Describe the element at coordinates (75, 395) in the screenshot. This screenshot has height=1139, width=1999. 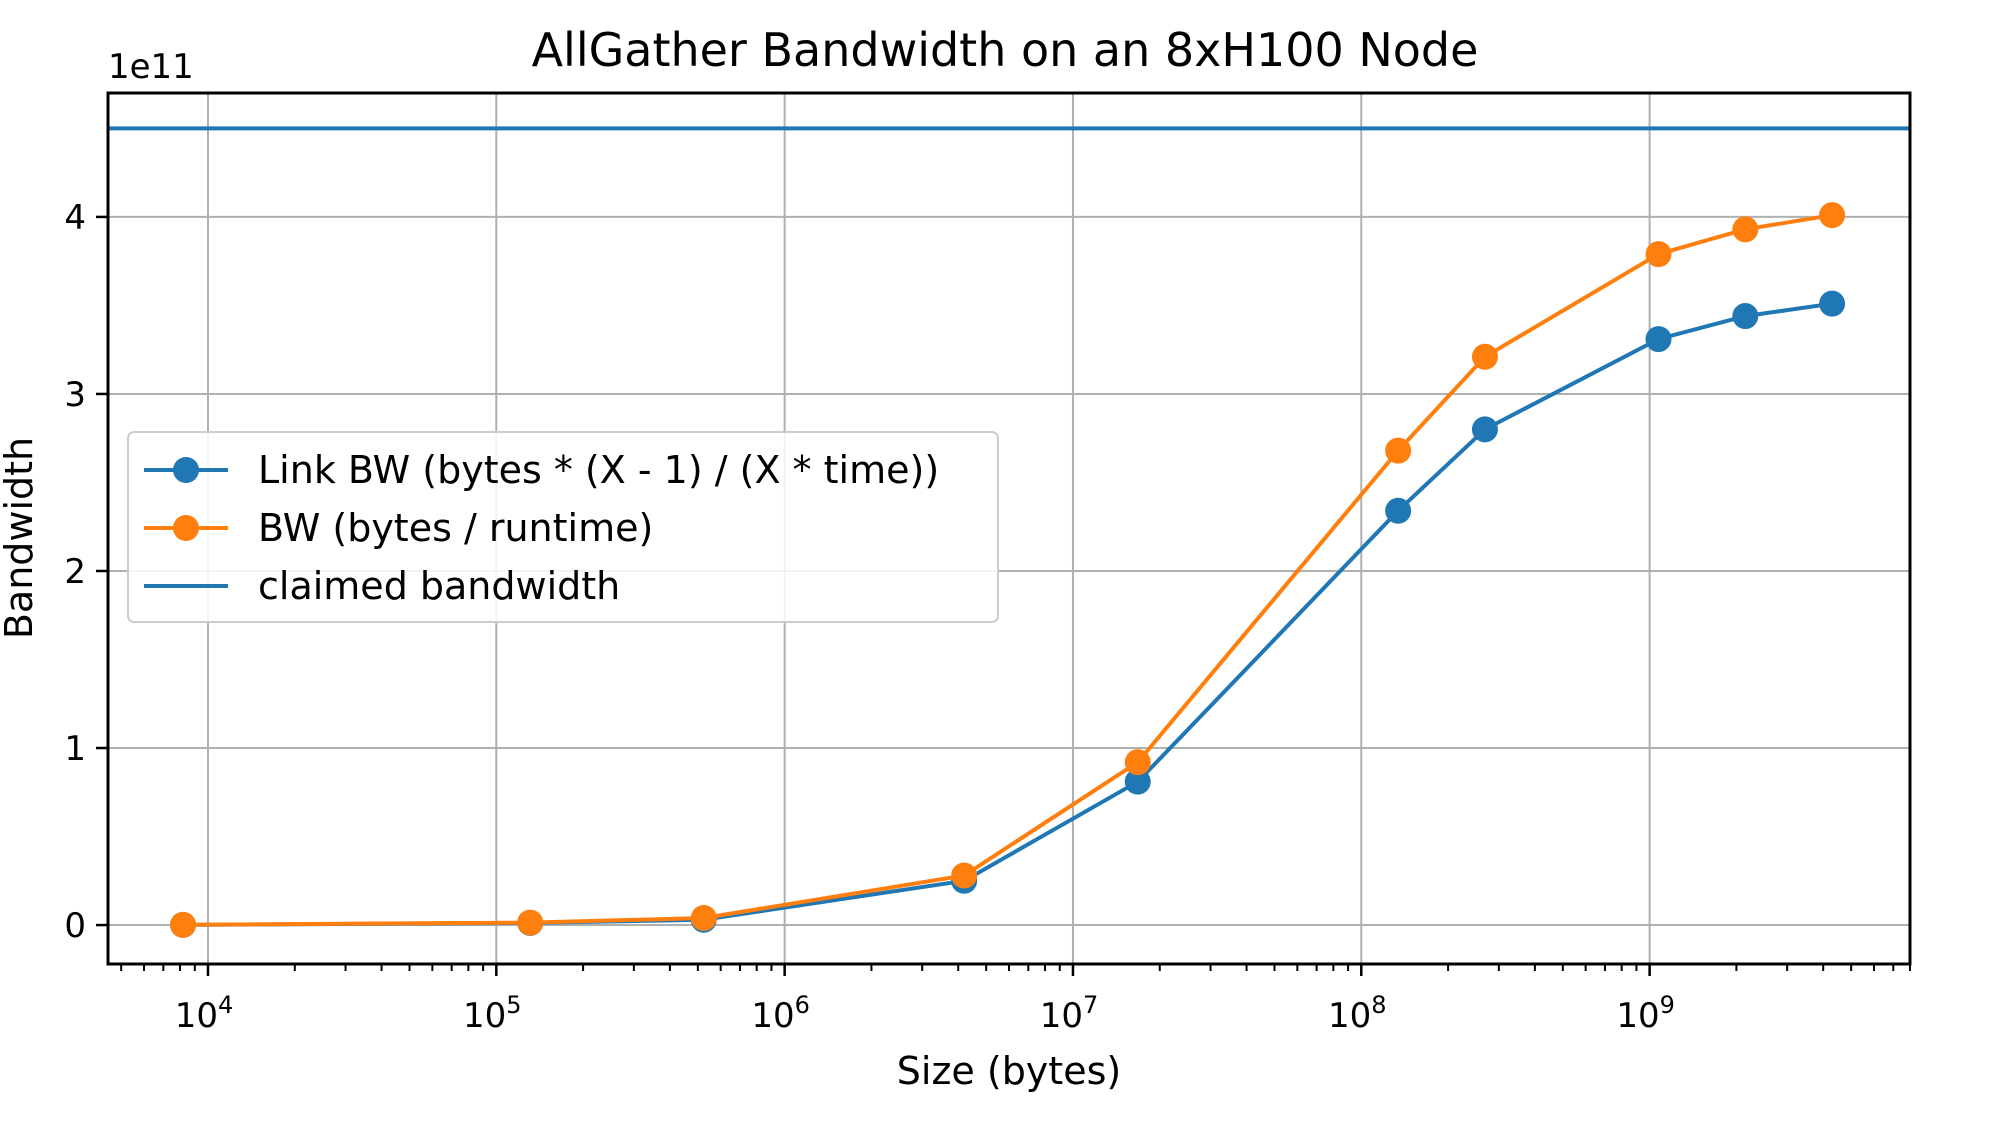
I see `y-tick-label: 3` at that location.